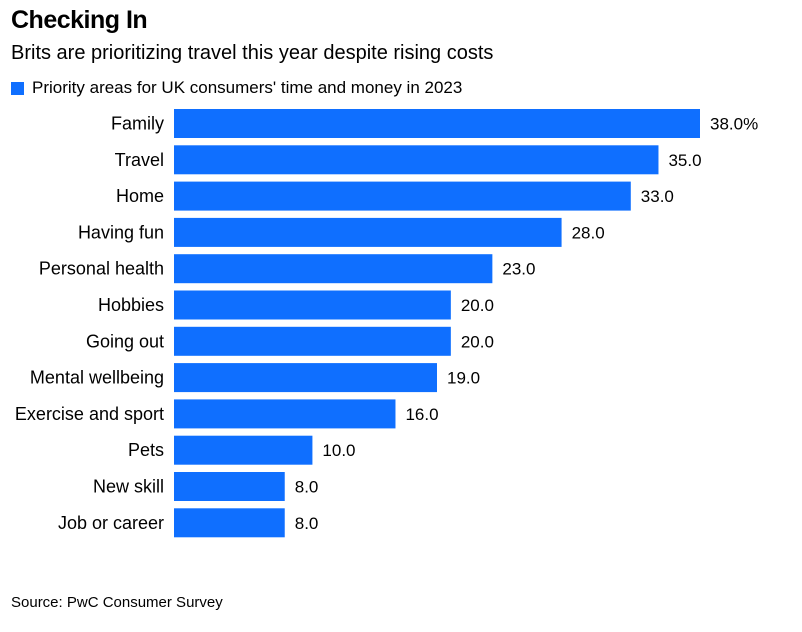 This screenshot has width=802, height=632. I want to click on bar-pets, so click(243, 450).